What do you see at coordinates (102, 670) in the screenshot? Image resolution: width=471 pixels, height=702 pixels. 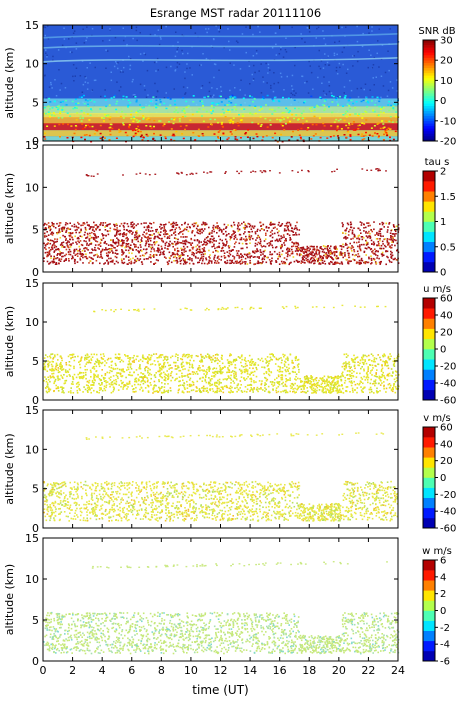 I see `x-tick-label: 4` at bounding box center [102, 670].